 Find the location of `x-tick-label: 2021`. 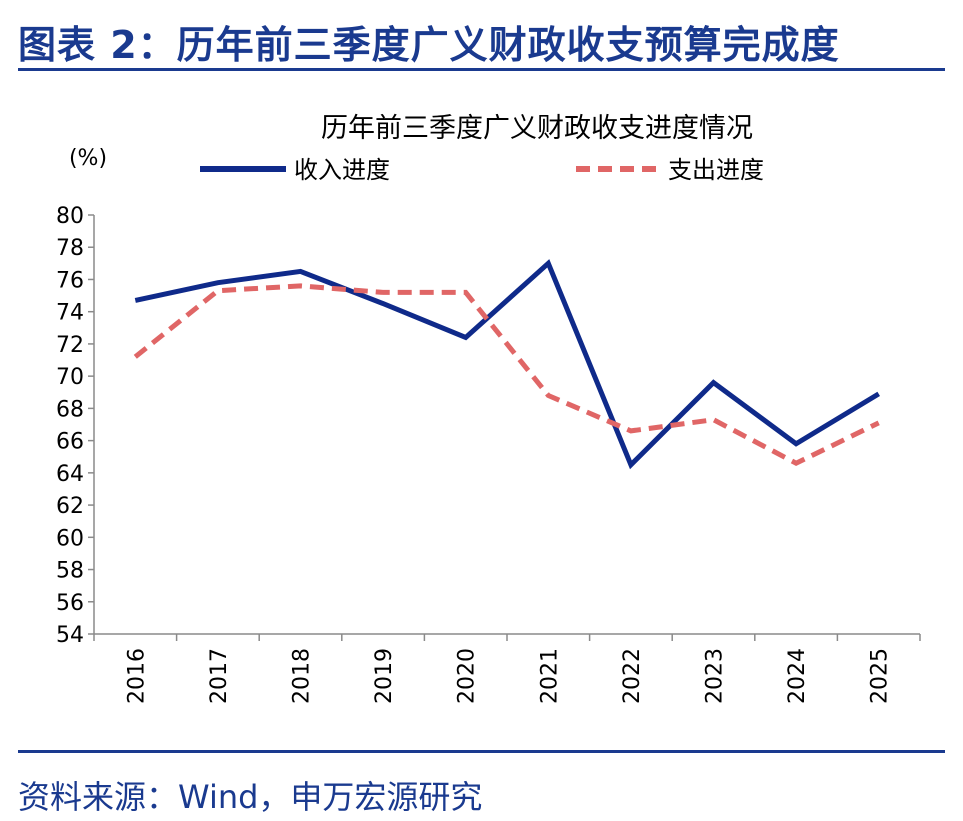

x-tick-label: 2021 is located at coordinates (549, 676).